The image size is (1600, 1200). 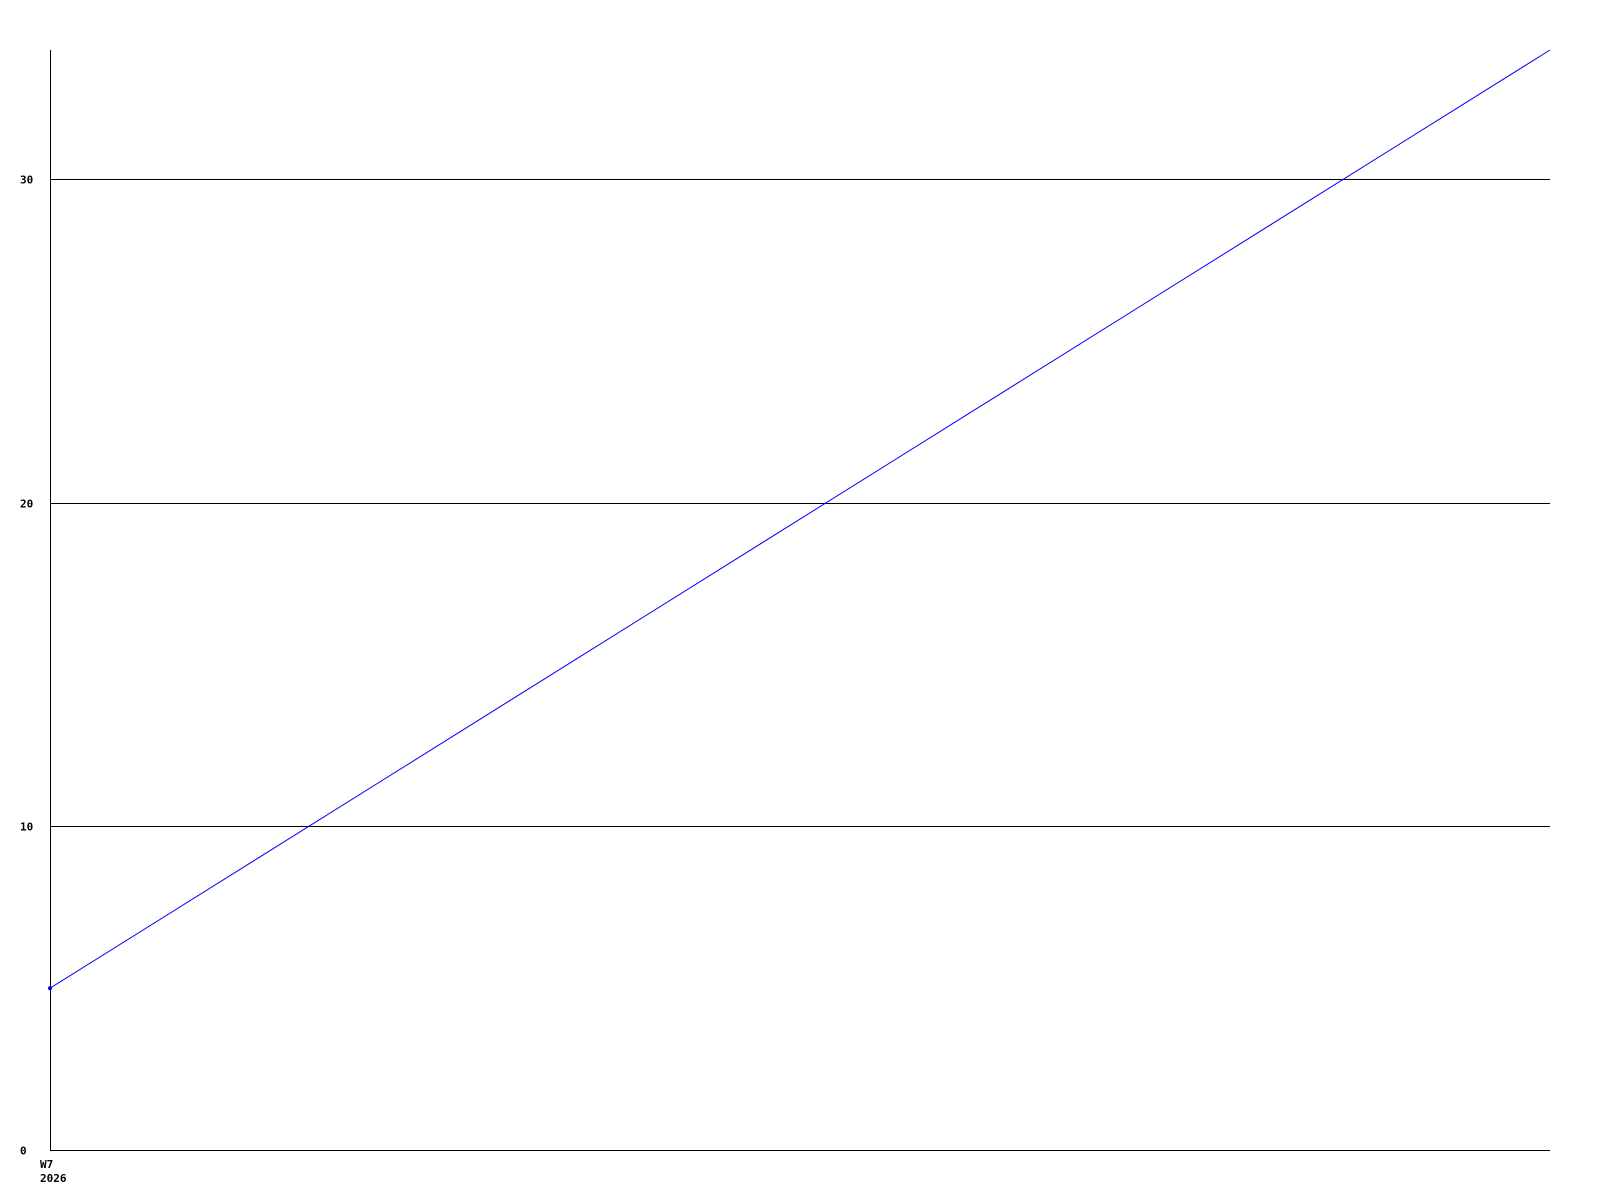 What do you see at coordinates (26, 180) in the screenshot?
I see `y-tick-label-30: 30` at bounding box center [26, 180].